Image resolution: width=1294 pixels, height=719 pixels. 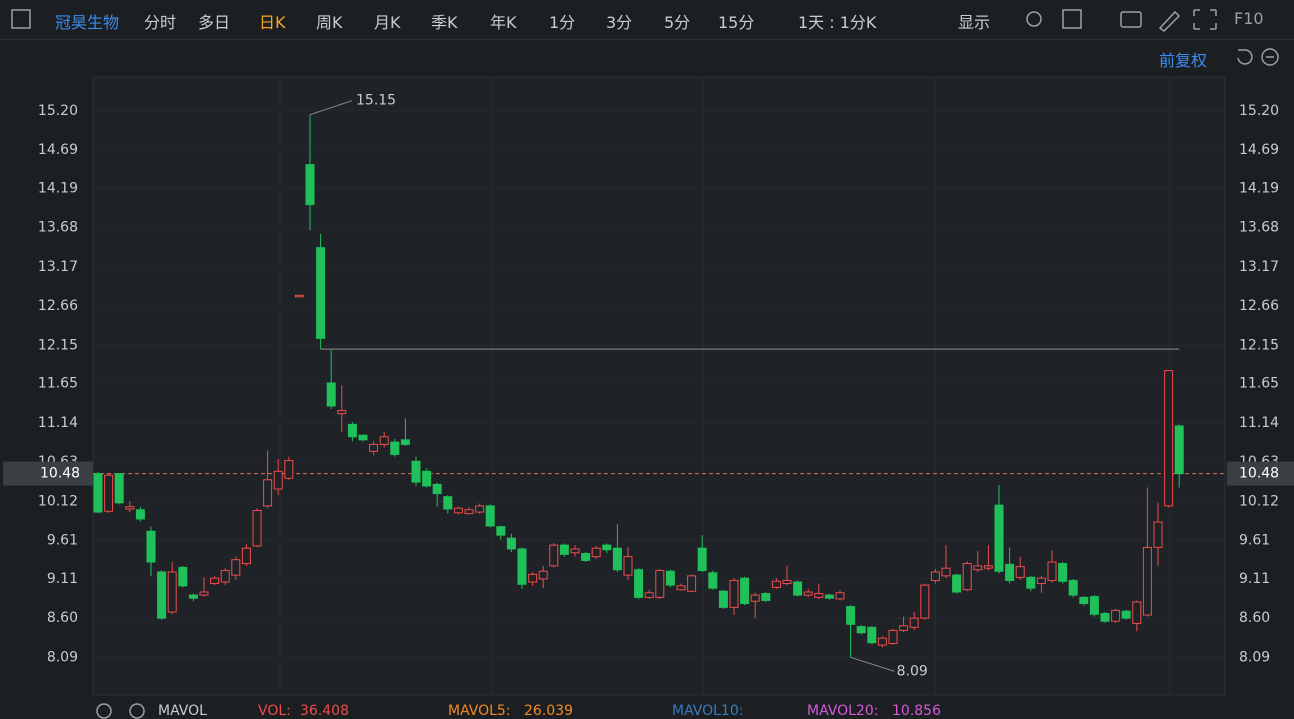 I want to click on high-annotation: 15.15, so click(x=376, y=101).